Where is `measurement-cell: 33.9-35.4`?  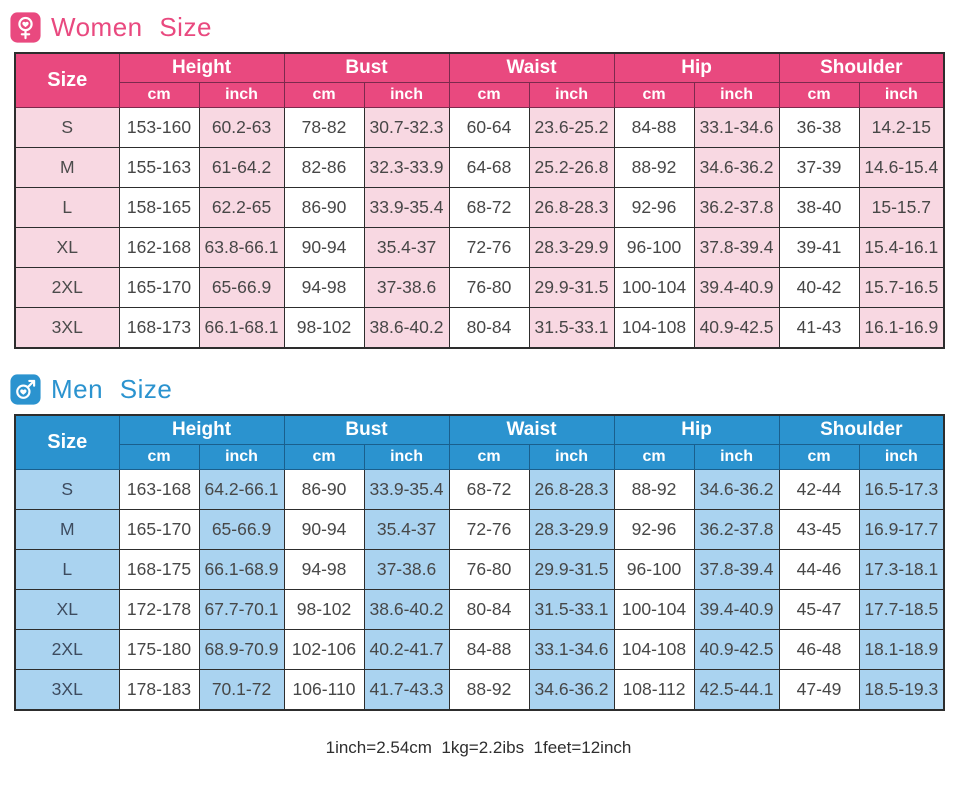
measurement-cell: 33.9-35.4 is located at coordinates (406, 489).